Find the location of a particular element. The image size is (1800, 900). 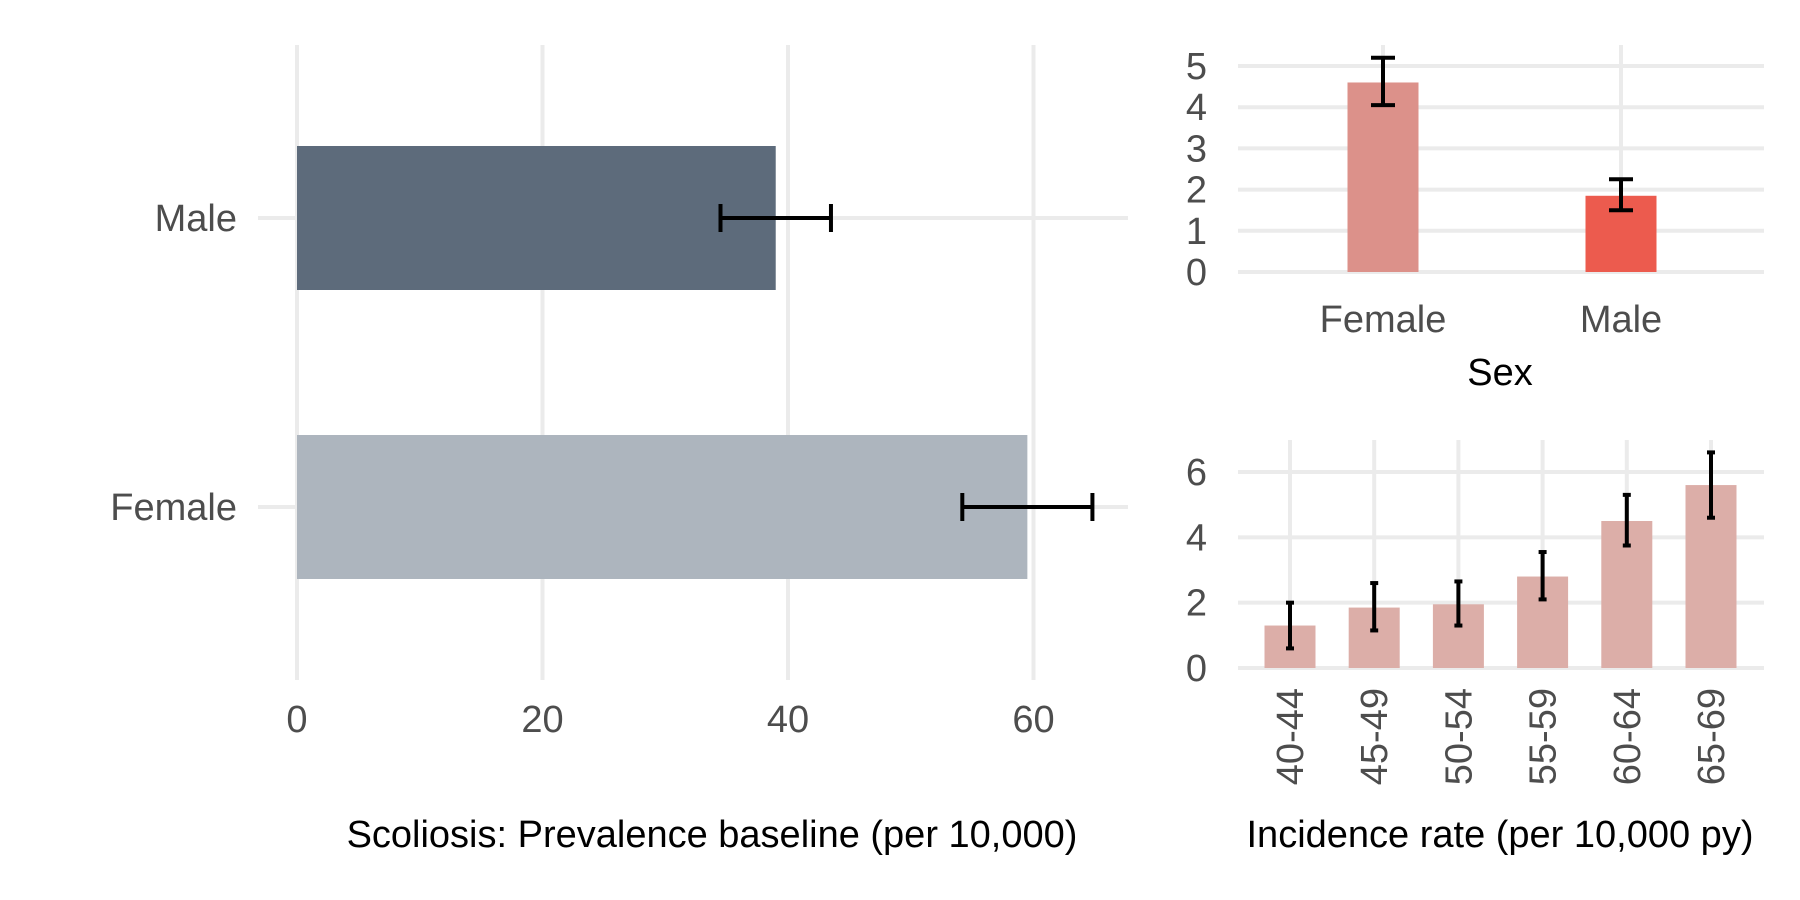

y-tick-label: 3 is located at coordinates (1196, 149).